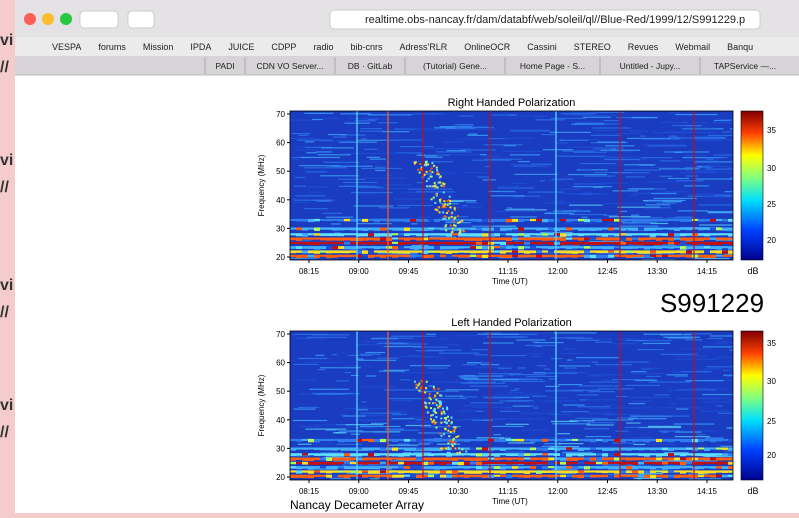 The height and width of the screenshot is (518, 799). I want to click on sidebar-button, so click(141, 19).